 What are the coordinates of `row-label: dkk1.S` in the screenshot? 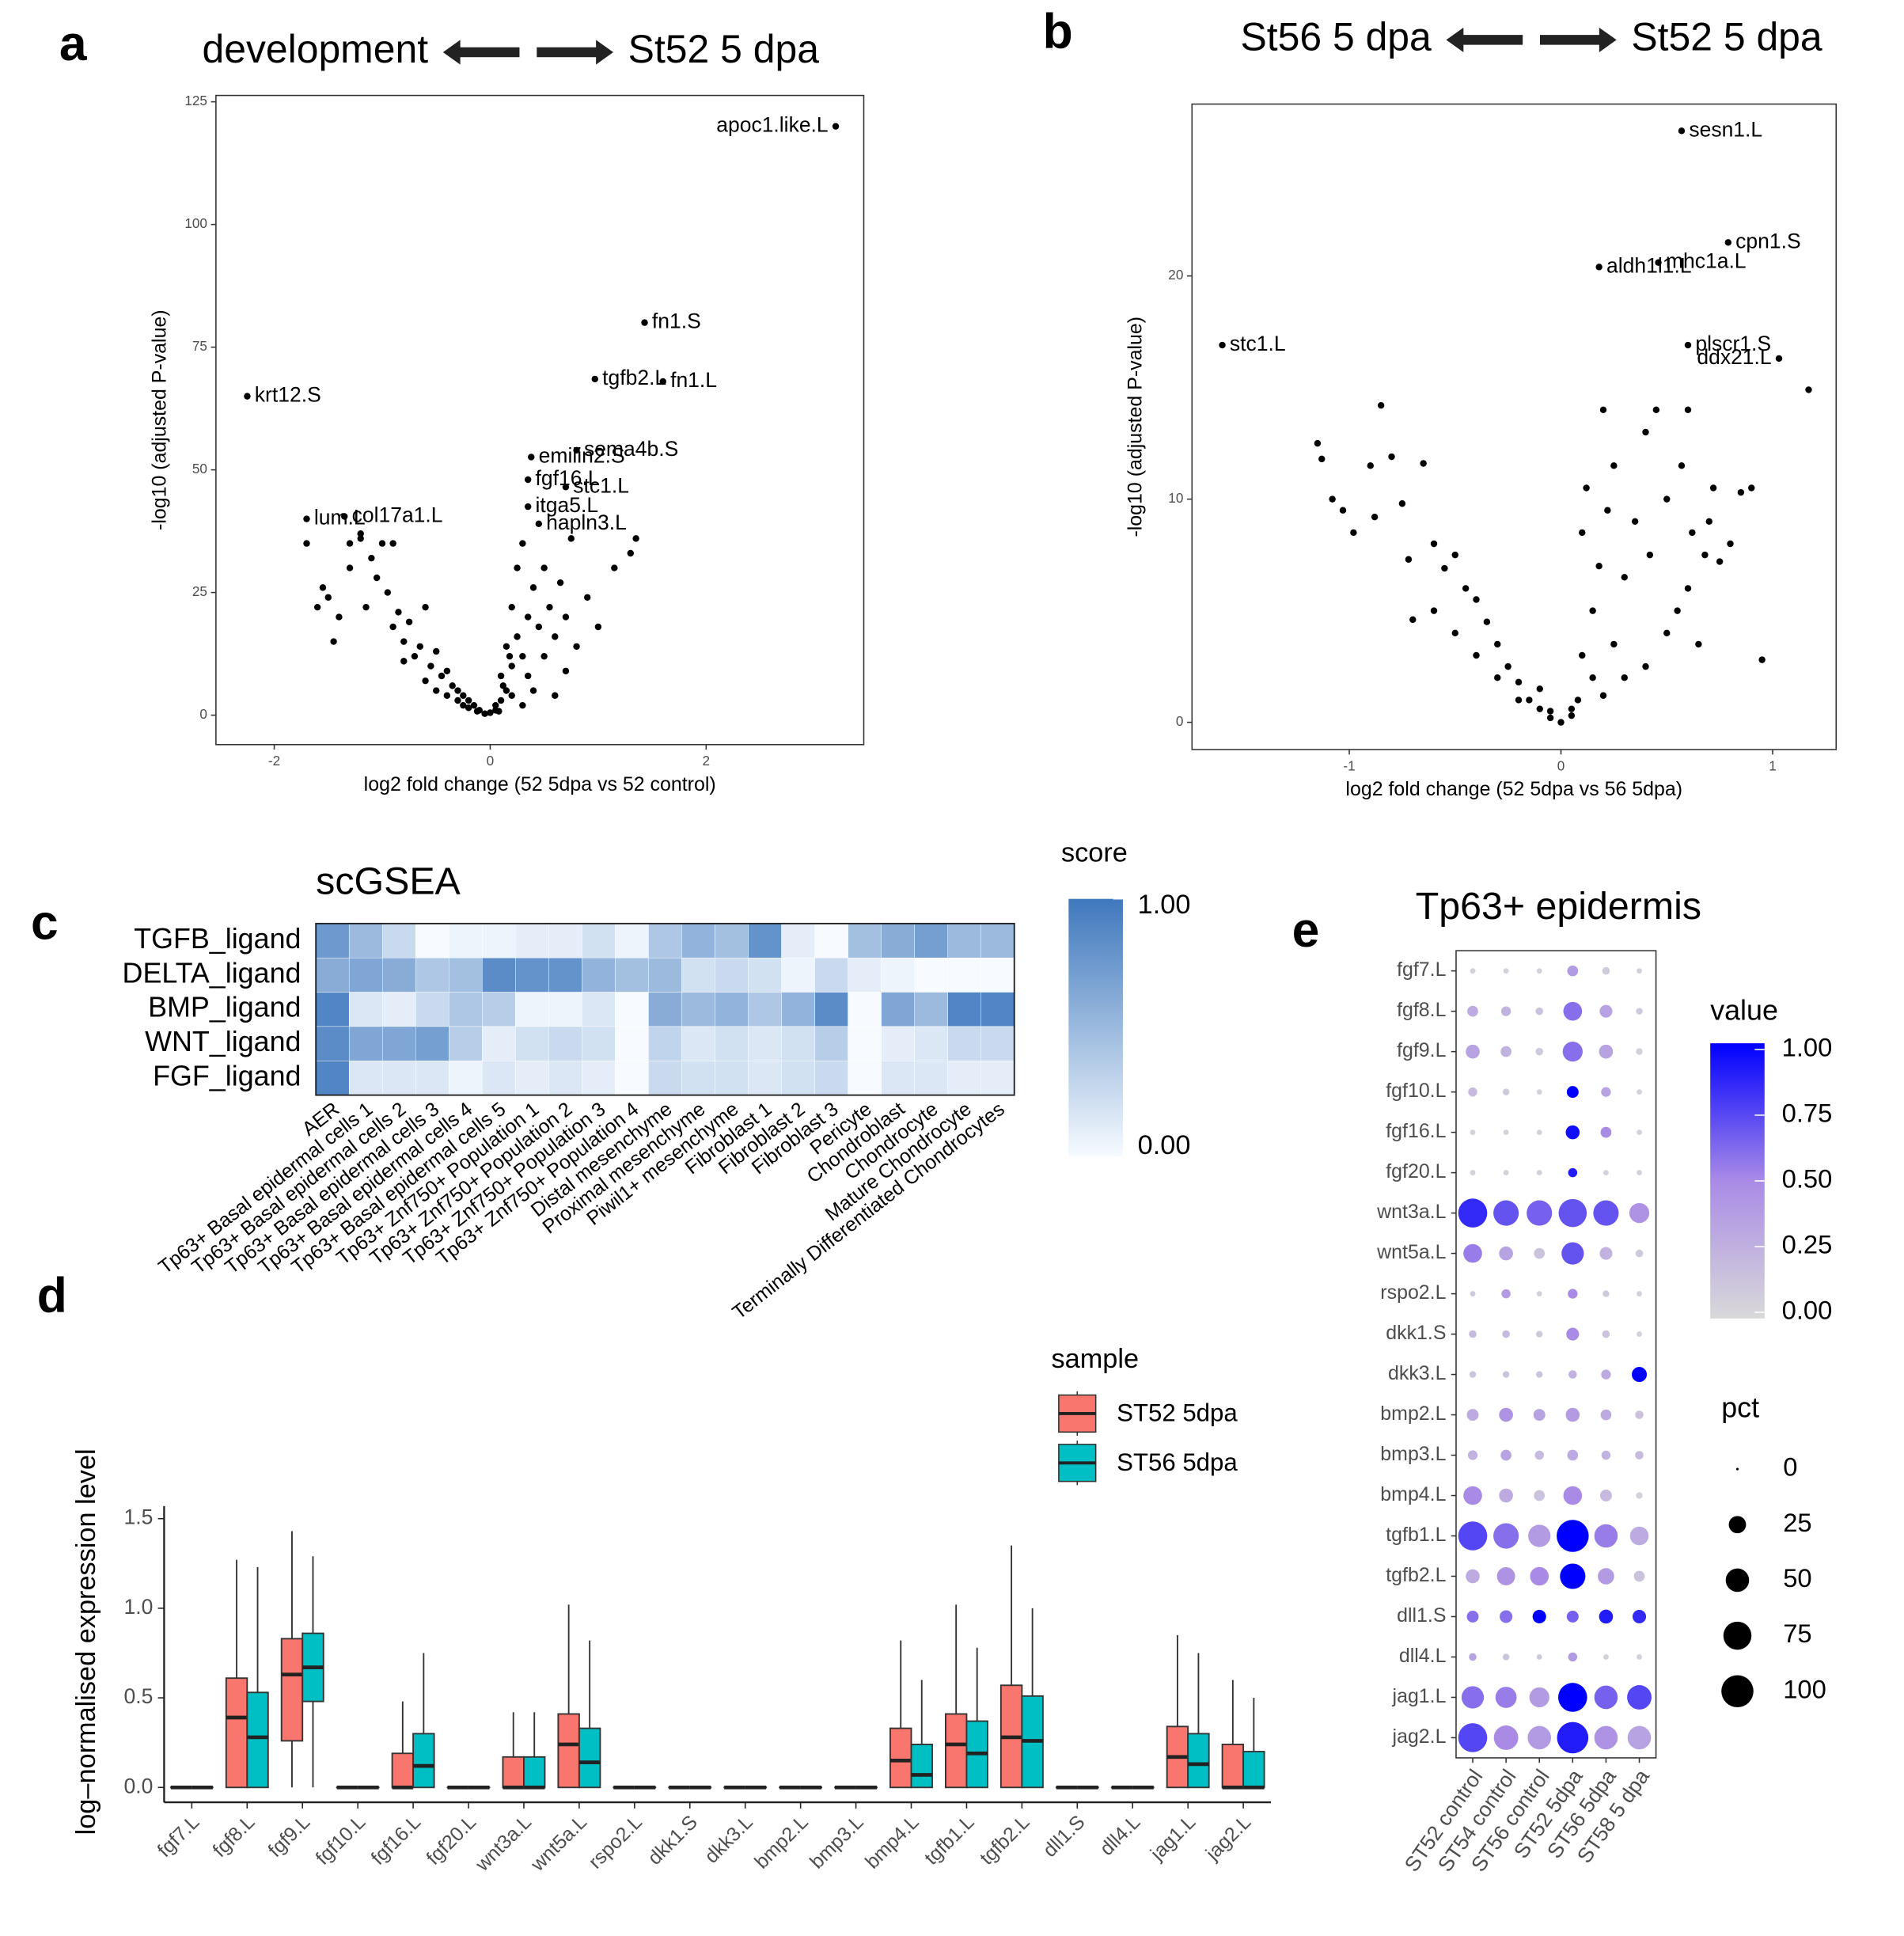 It's located at (1416, 1333).